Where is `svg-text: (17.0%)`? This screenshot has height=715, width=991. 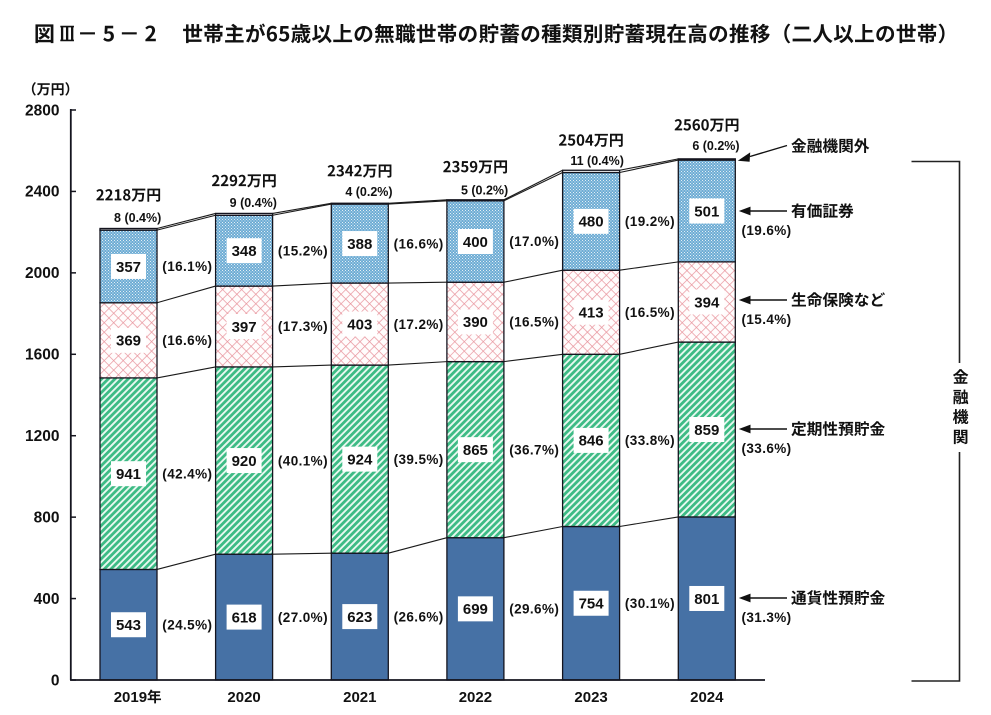
svg-text: (17.0%) is located at coordinates (534, 241).